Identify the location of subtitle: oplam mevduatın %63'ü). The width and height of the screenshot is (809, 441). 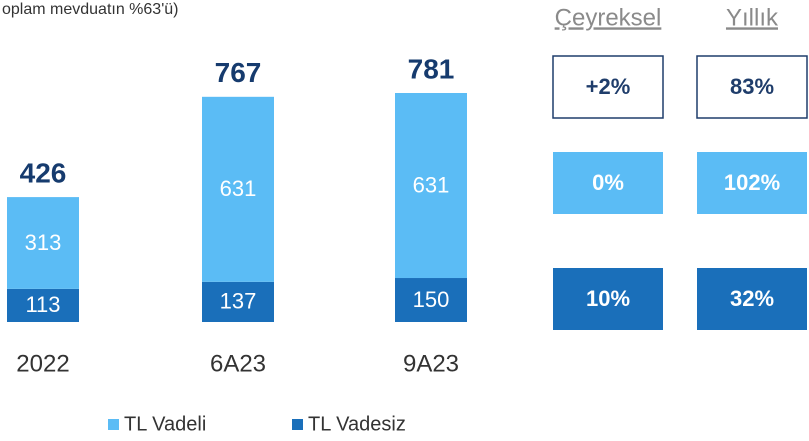
(90, 9).